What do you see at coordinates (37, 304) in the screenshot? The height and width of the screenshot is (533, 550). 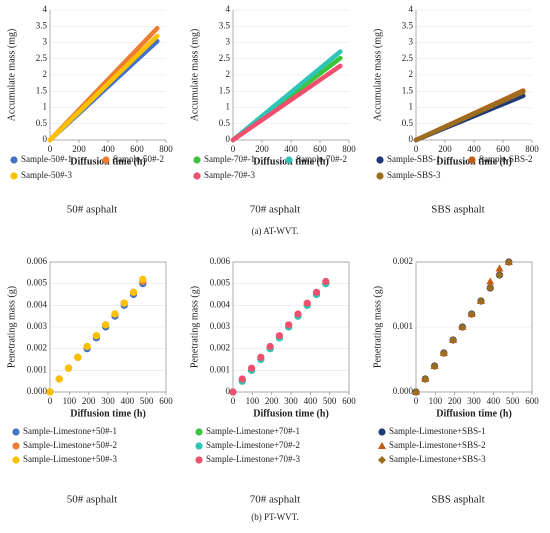 I see `y-tick-label: 0.004` at bounding box center [37, 304].